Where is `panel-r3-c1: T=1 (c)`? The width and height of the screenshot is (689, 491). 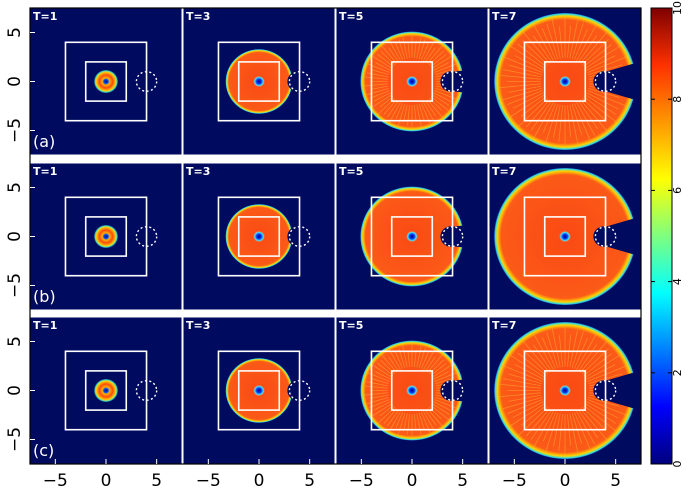
panel-r3-c1: T=1 (c) is located at coordinates (106, 390).